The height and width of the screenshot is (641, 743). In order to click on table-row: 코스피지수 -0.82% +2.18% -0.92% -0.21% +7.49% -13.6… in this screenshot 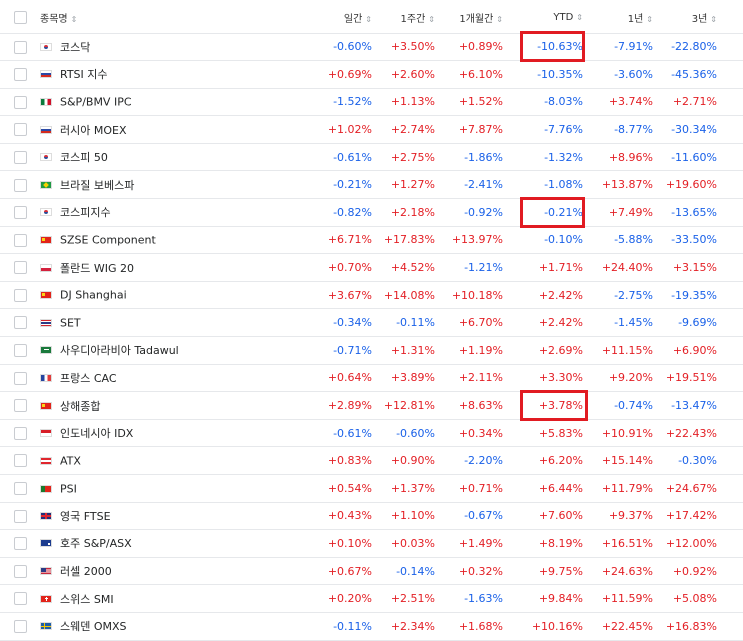, I will do `click(371, 212)`.